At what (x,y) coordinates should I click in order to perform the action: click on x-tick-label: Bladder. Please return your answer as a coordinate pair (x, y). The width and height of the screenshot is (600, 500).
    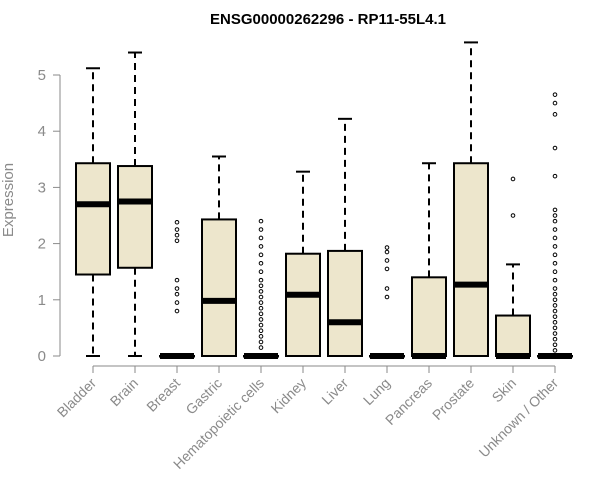
    Looking at the image, I should click on (77, 398).